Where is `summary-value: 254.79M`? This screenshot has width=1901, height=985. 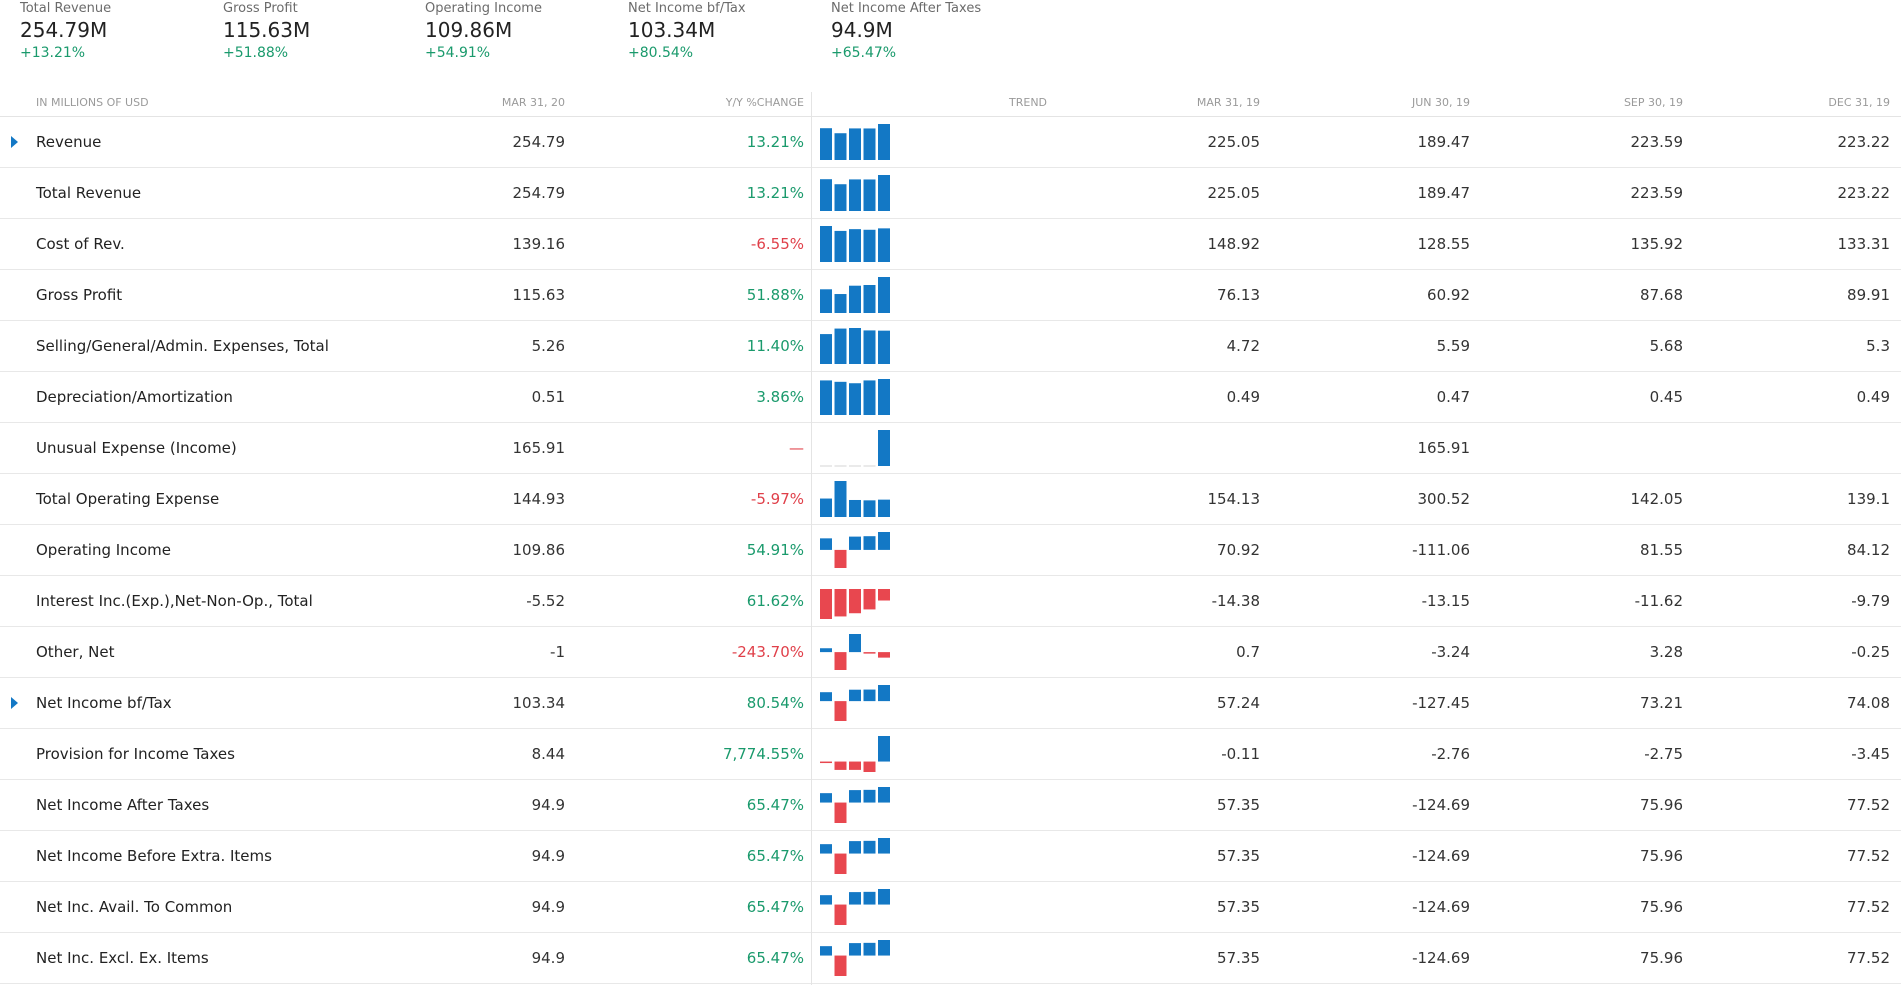
summary-value: 254.79M is located at coordinates (64, 30).